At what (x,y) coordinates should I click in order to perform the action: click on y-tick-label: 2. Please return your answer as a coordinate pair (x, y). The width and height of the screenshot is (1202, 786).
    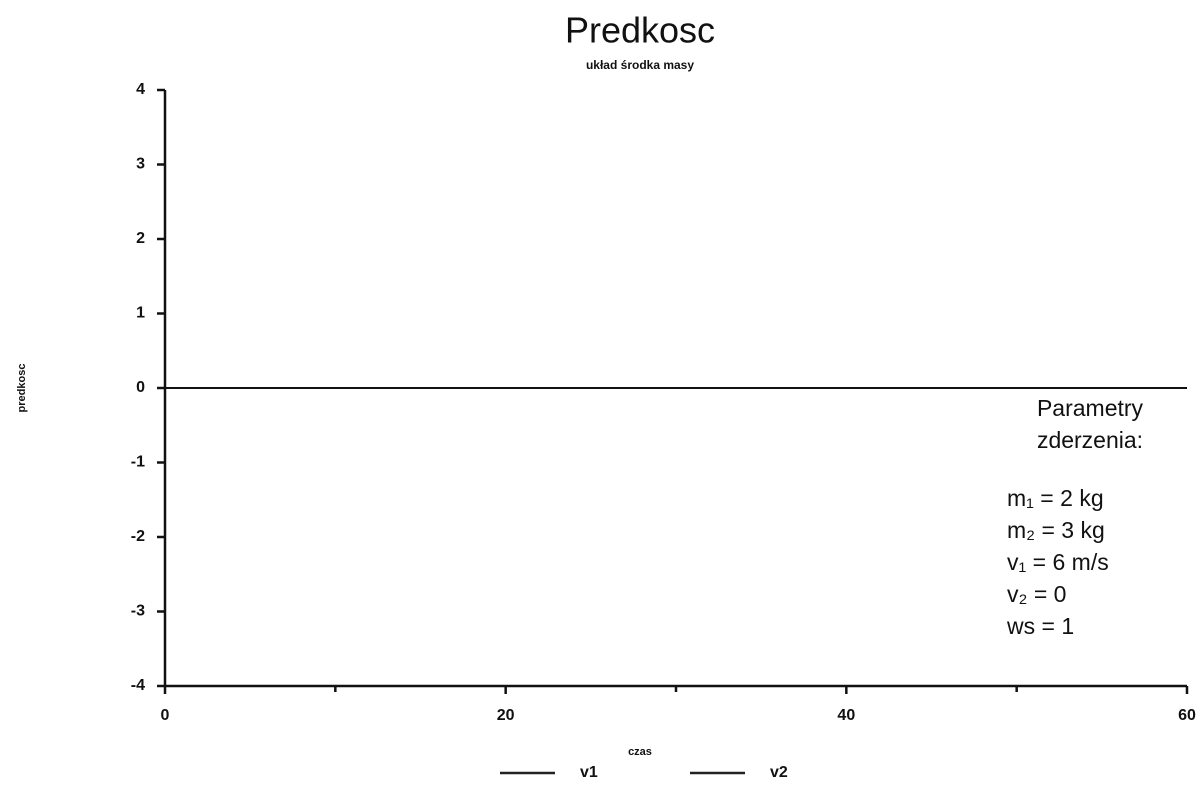
    Looking at the image, I should click on (140, 238).